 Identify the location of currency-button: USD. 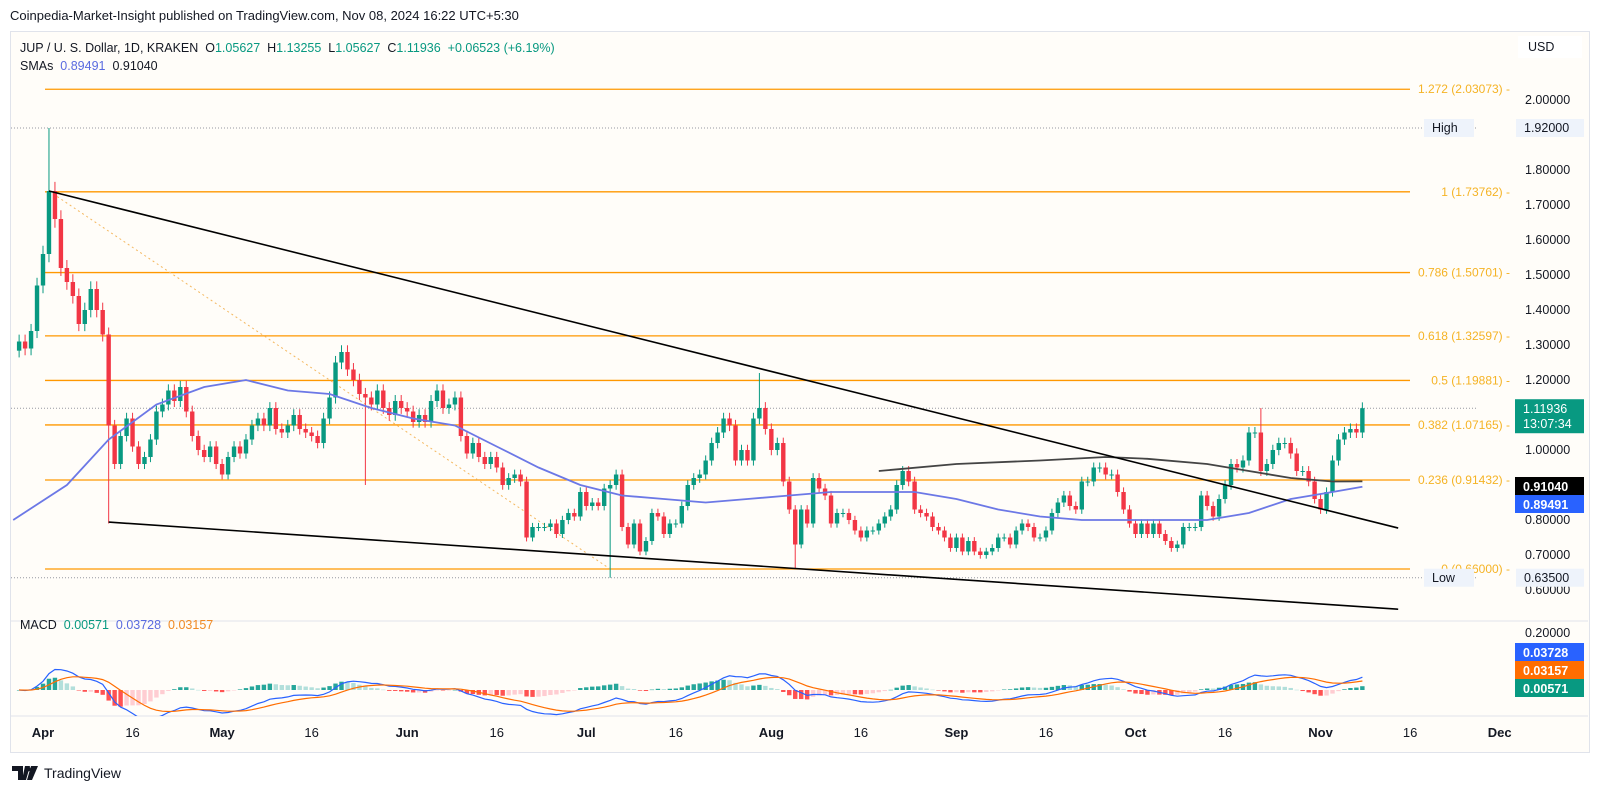
(1550, 47).